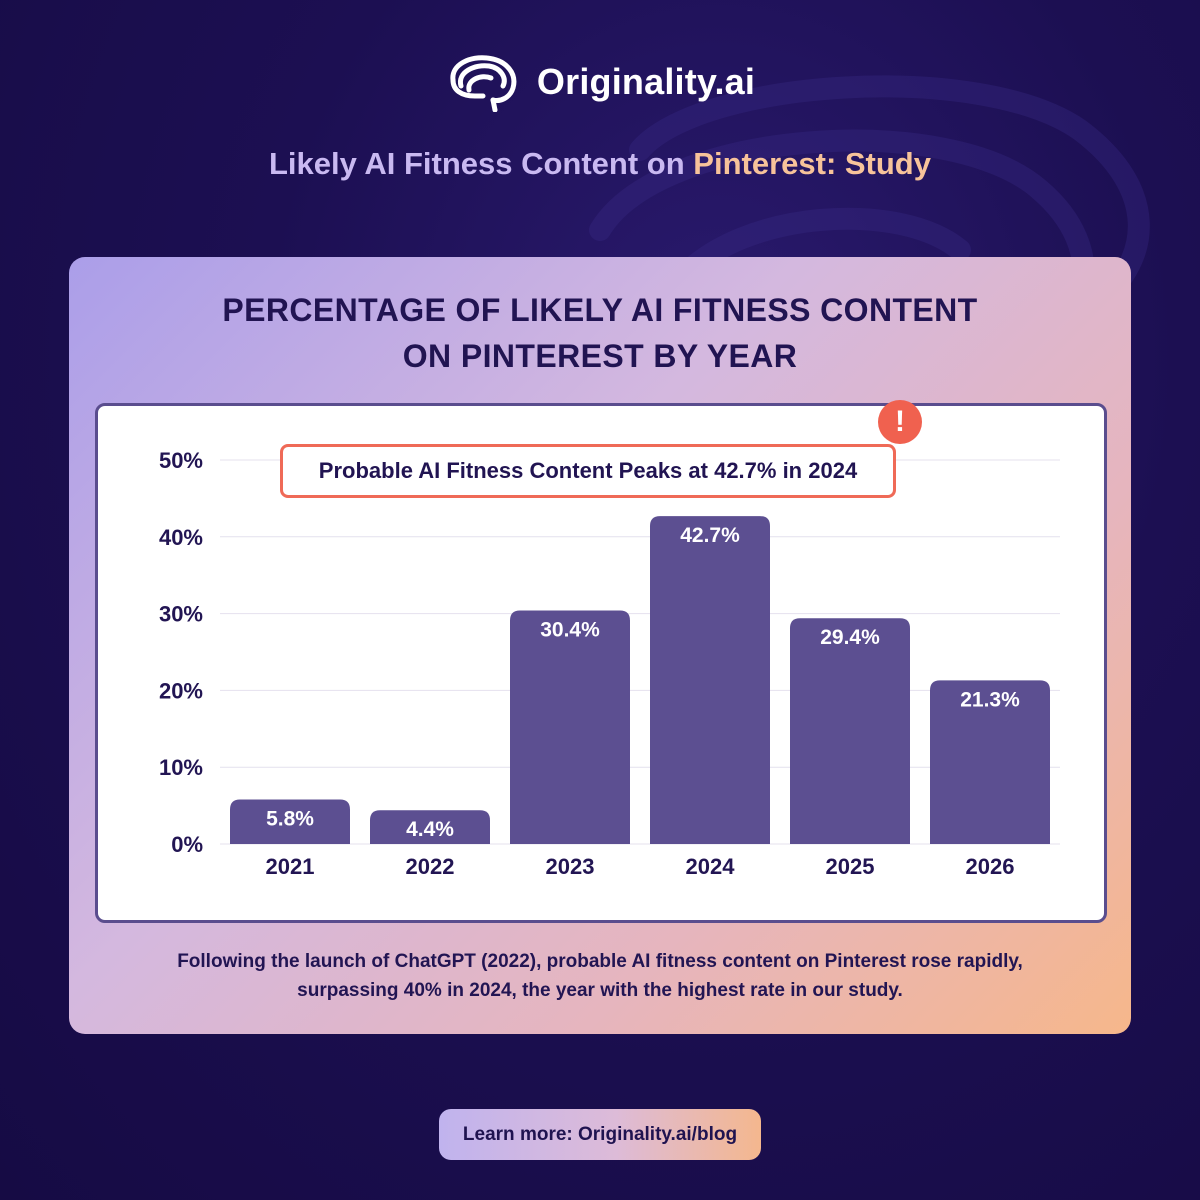 The width and height of the screenshot is (1200, 1200). Describe the element at coordinates (600, 1134) in the screenshot. I see `learn-more-link: Learn more: Originality.ai/blog` at that location.